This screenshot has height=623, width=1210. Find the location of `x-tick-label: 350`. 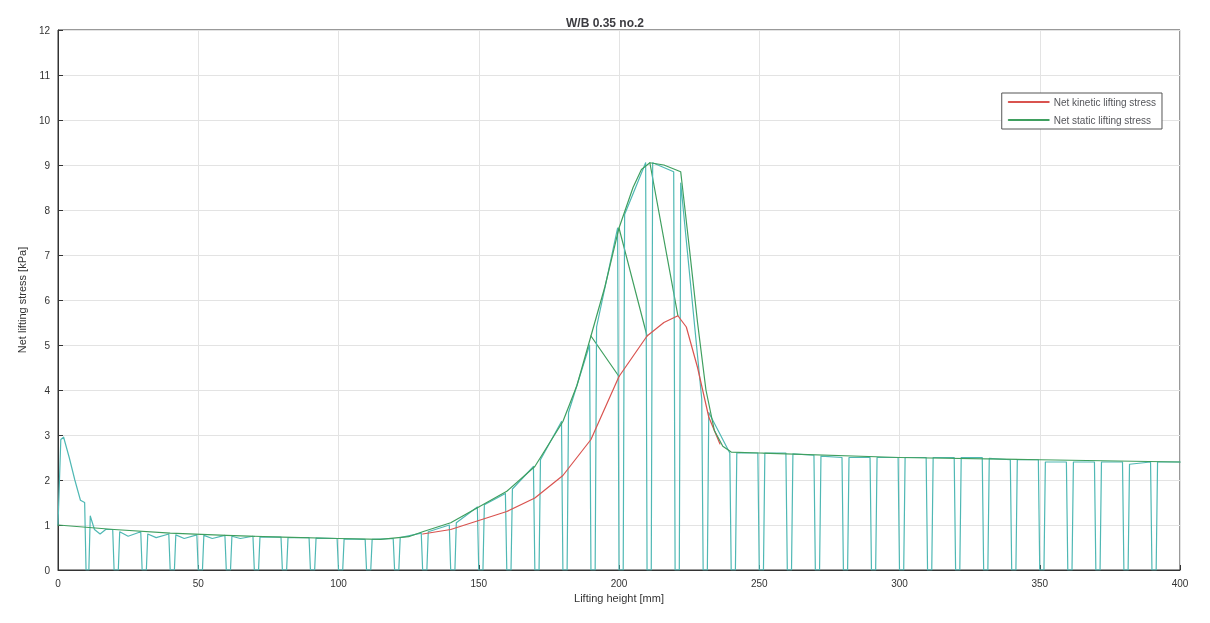

x-tick-label: 350 is located at coordinates (1040, 583).